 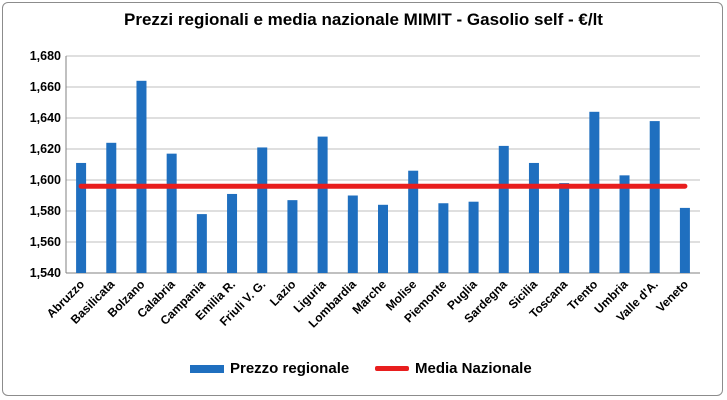 What do you see at coordinates (45, 211) in the screenshot?
I see `y-tick-label: 1,580` at bounding box center [45, 211].